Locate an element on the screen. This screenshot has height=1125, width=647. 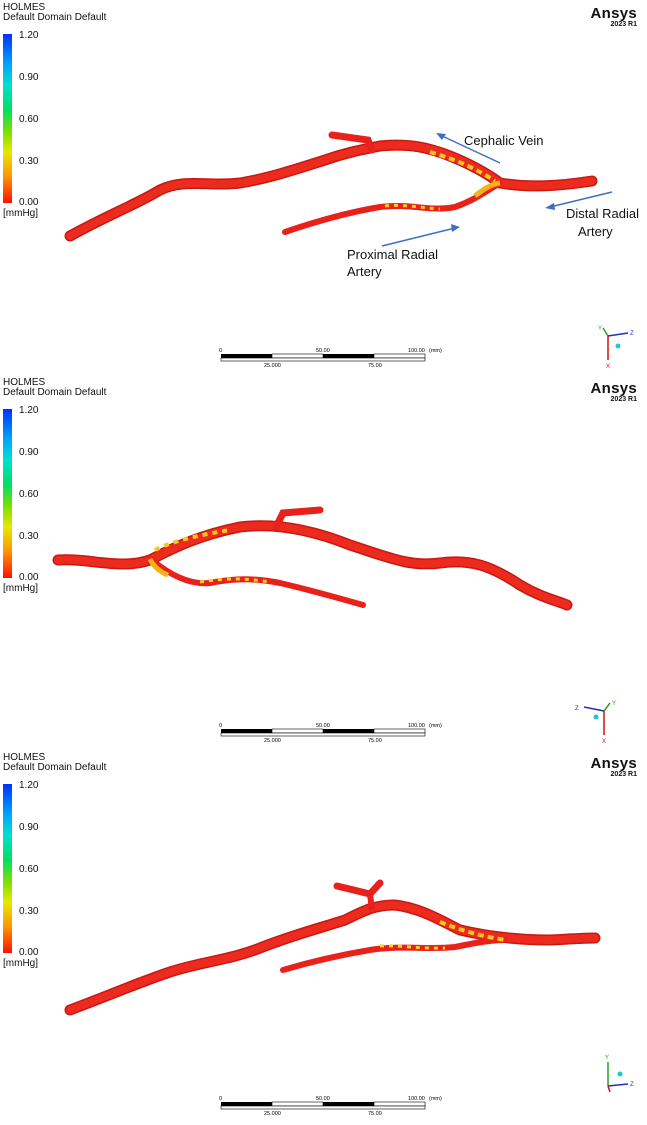
label-cephalic-vein: Cephalic Vein is located at coordinates (504, 140).